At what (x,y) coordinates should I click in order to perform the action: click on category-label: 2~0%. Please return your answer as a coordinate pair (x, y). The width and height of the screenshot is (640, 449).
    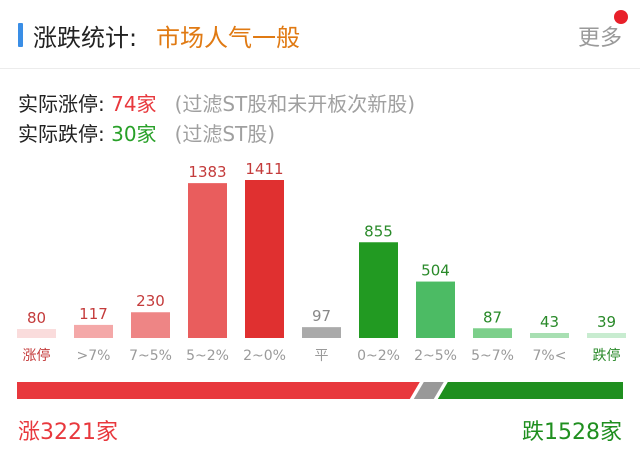
    Looking at the image, I should click on (264, 356).